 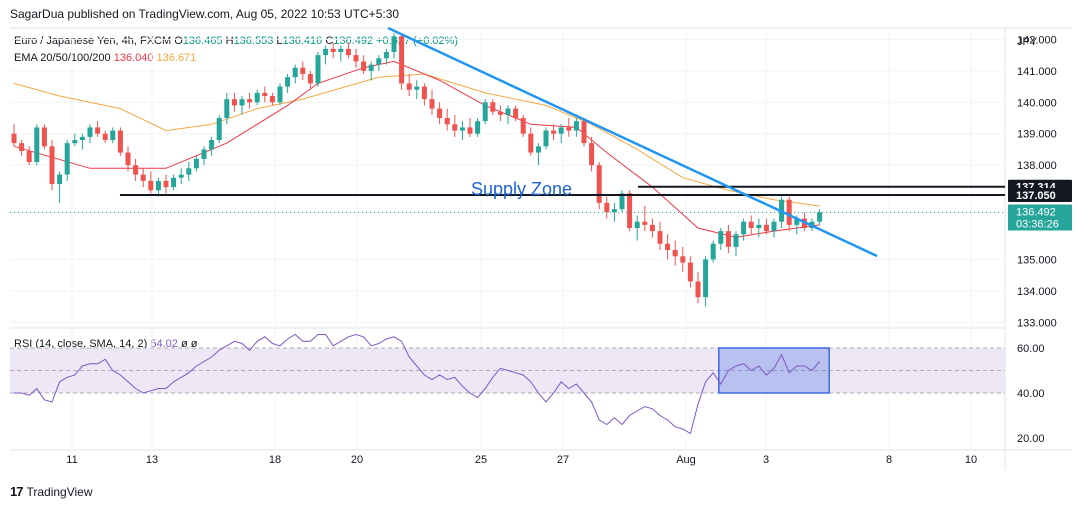 I want to click on high-value: 136.553, so click(x=253, y=41).